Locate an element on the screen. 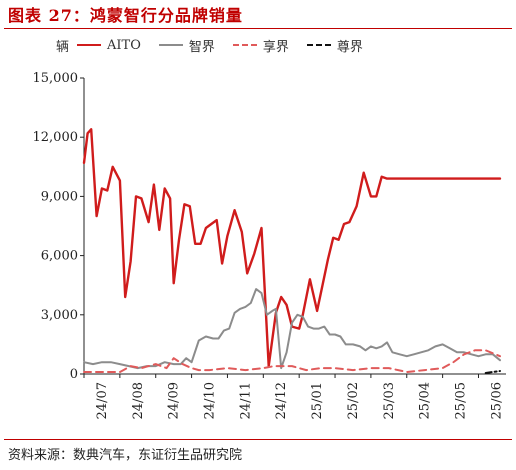 The width and height of the screenshot is (516, 470). x-tick-label: 24/08 is located at coordinates (138, 400).